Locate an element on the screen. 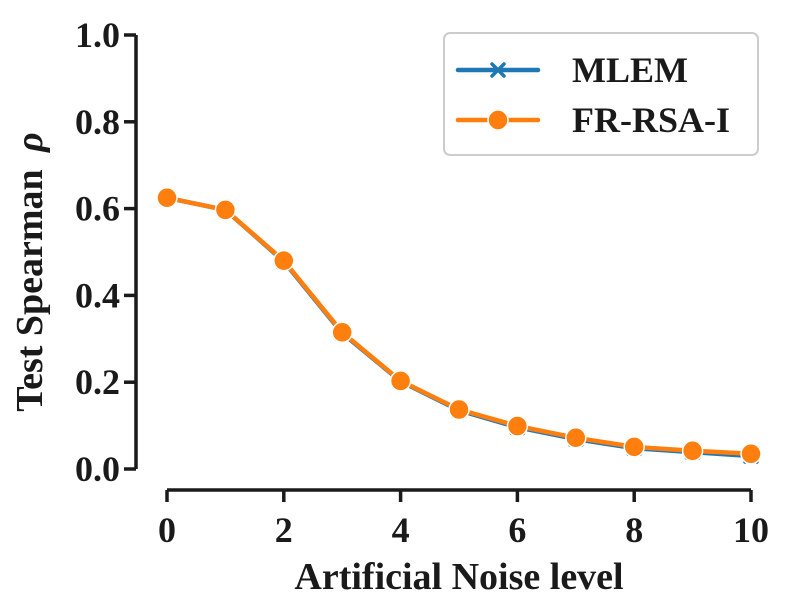 The height and width of the screenshot is (611, 792). legend: MLEM FR-RSA-I is located at coordinates (601, 94).